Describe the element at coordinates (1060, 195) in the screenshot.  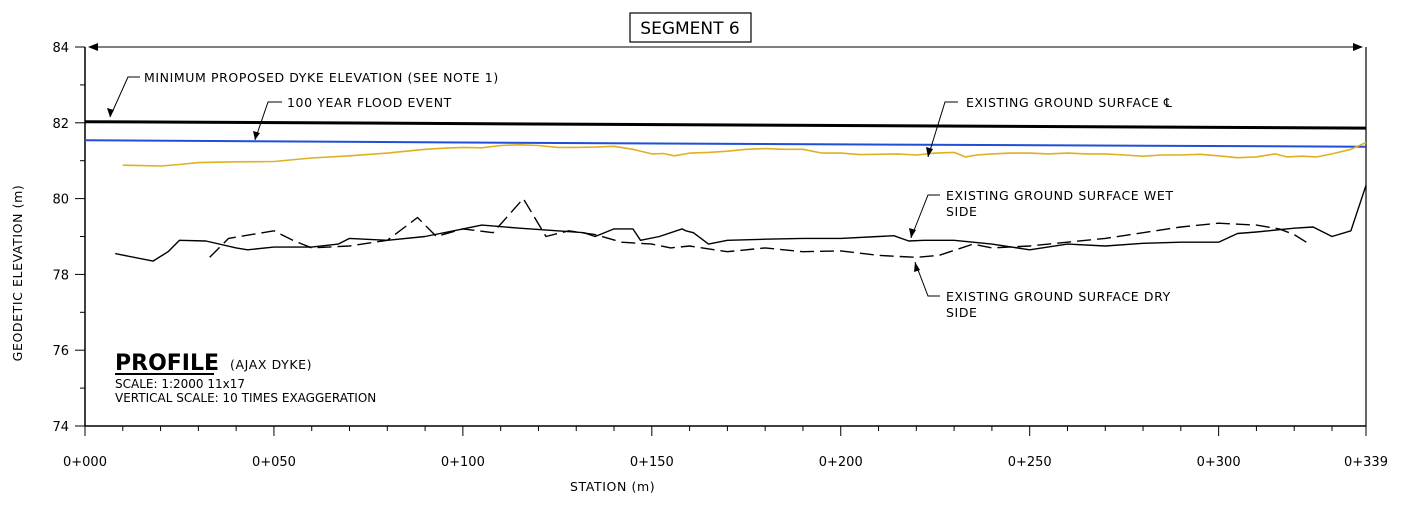
I see `wet-label-line1: EXISTING GROUND SURFACE WET` at that location.